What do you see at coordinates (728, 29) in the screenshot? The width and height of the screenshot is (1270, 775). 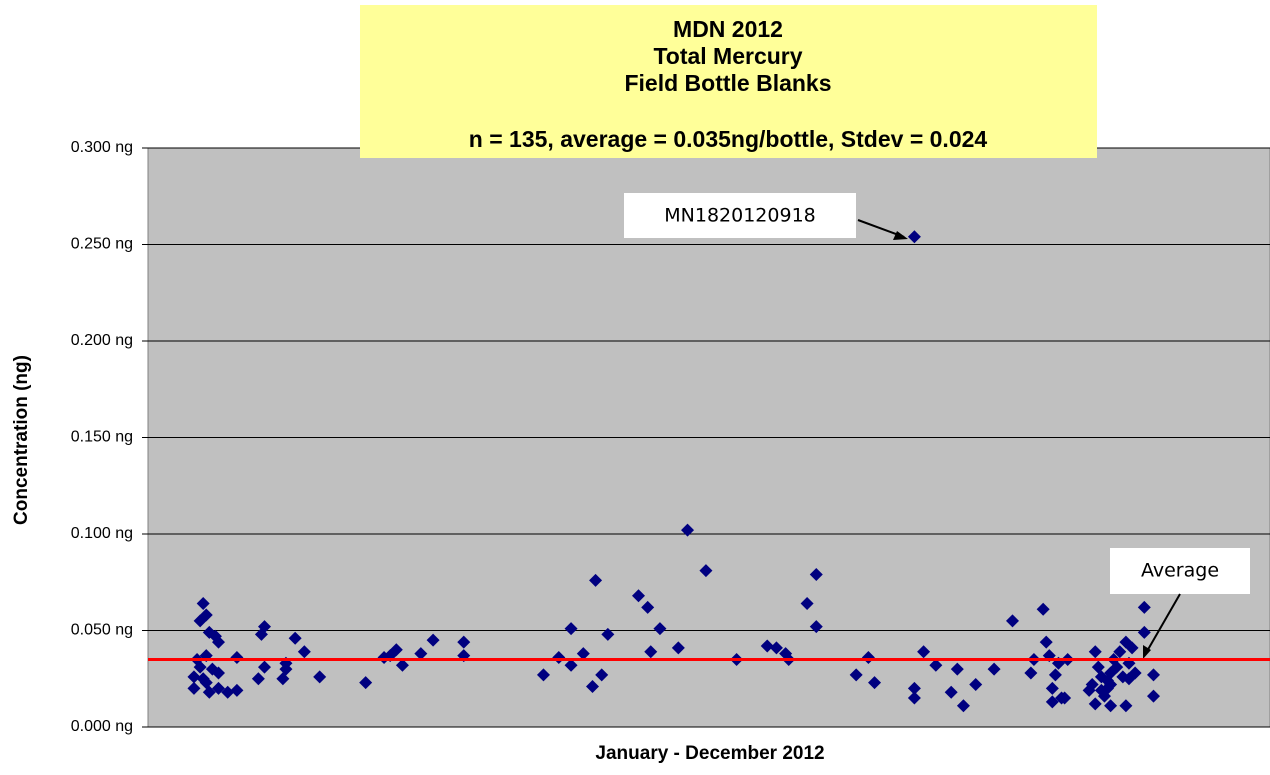 I see `chart-title: MDN 2012` at bounding box center [728, 29].